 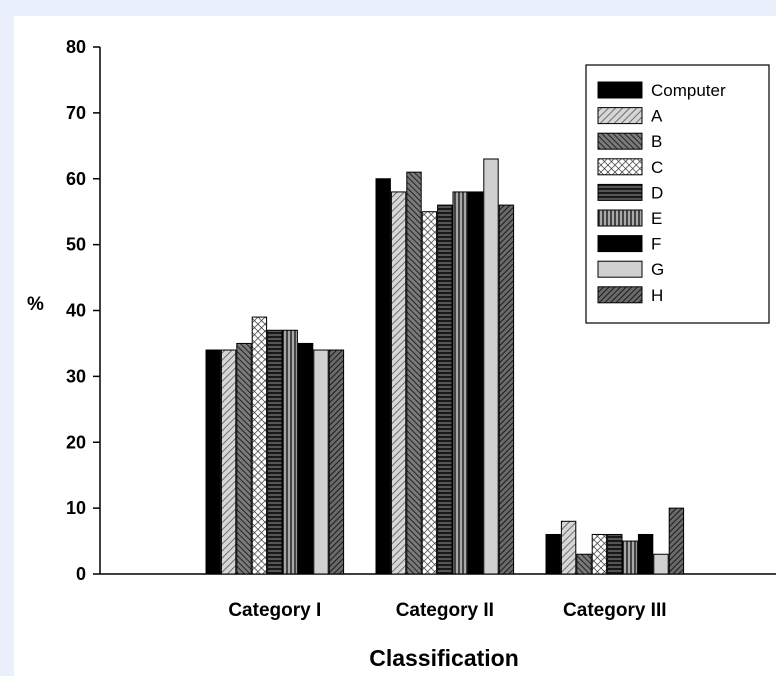 I want to click on y-tick-label: 40, so click(x=76, y=311).